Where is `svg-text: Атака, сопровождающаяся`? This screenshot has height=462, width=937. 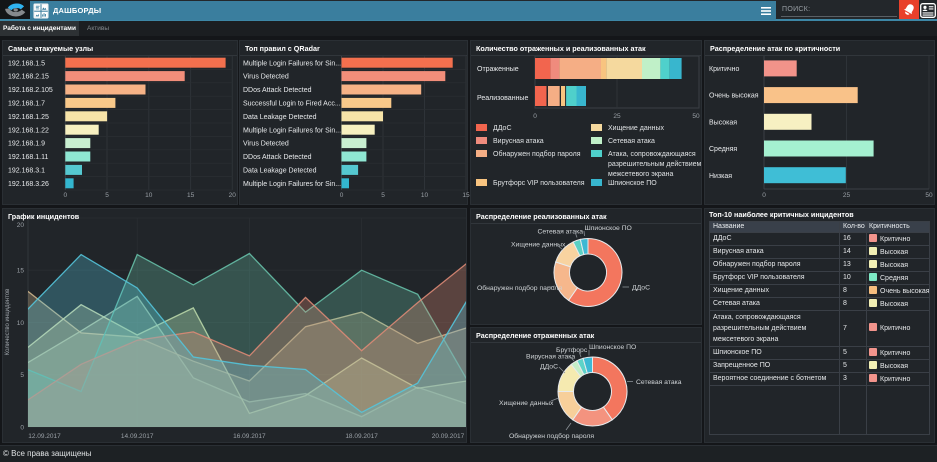 svg-text: Атака, сопровождающаяся is located at coordinates (652, 154).